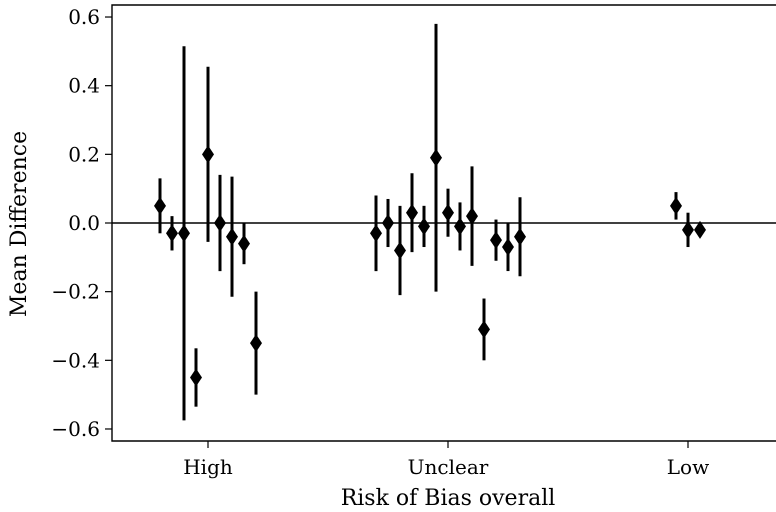 The width and height of the screenshot is (776, 512). Describe the element at coordinates (688, 467) in the screenshot. I see `x-tick-label: Low` at that location.